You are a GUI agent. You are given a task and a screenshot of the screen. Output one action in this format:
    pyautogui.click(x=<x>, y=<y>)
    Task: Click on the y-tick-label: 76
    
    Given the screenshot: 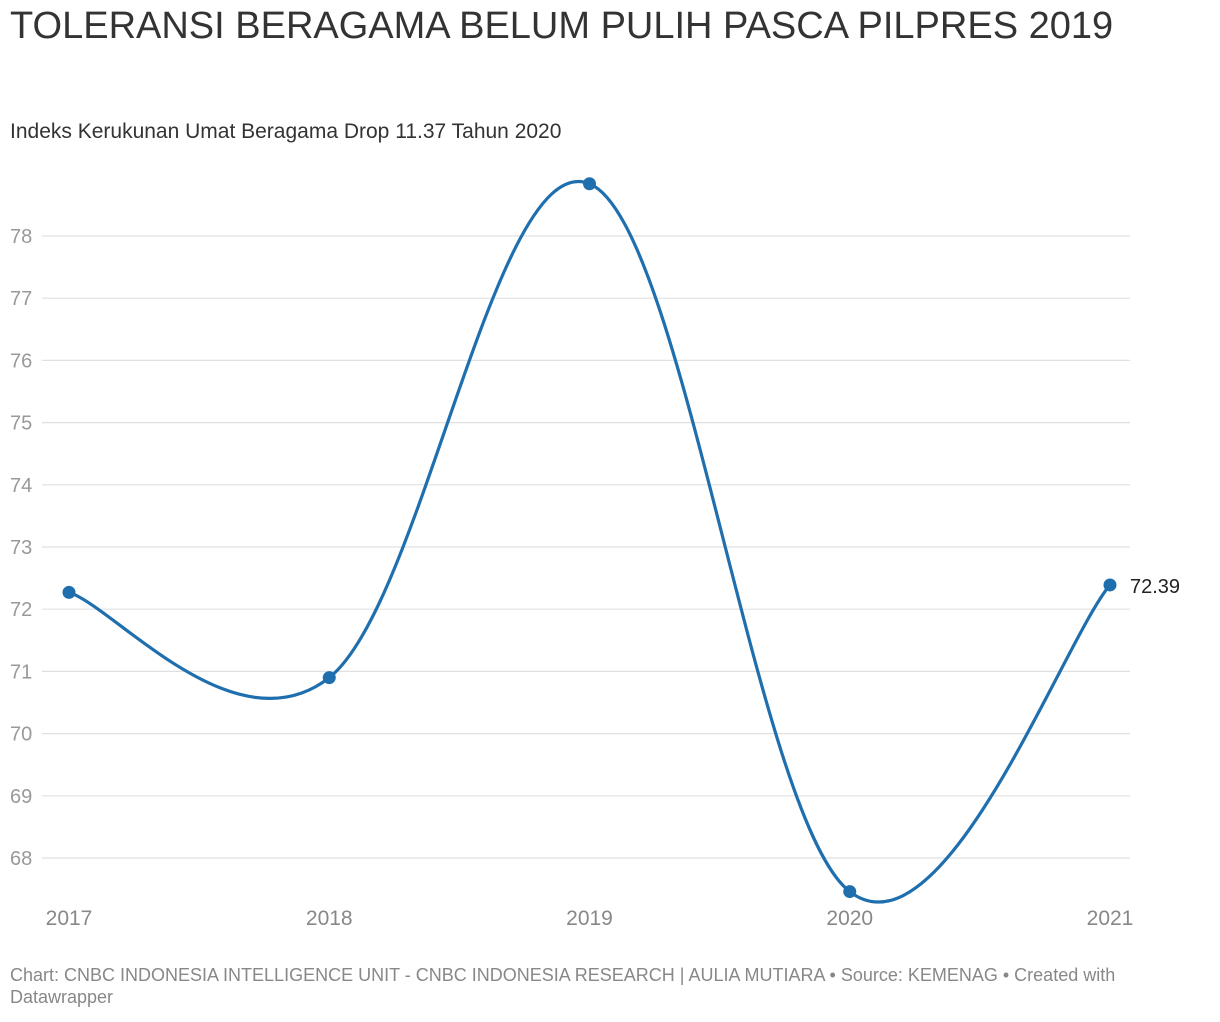 What is the action you would take?
    pyautogui.click(x=21, y=361)
    